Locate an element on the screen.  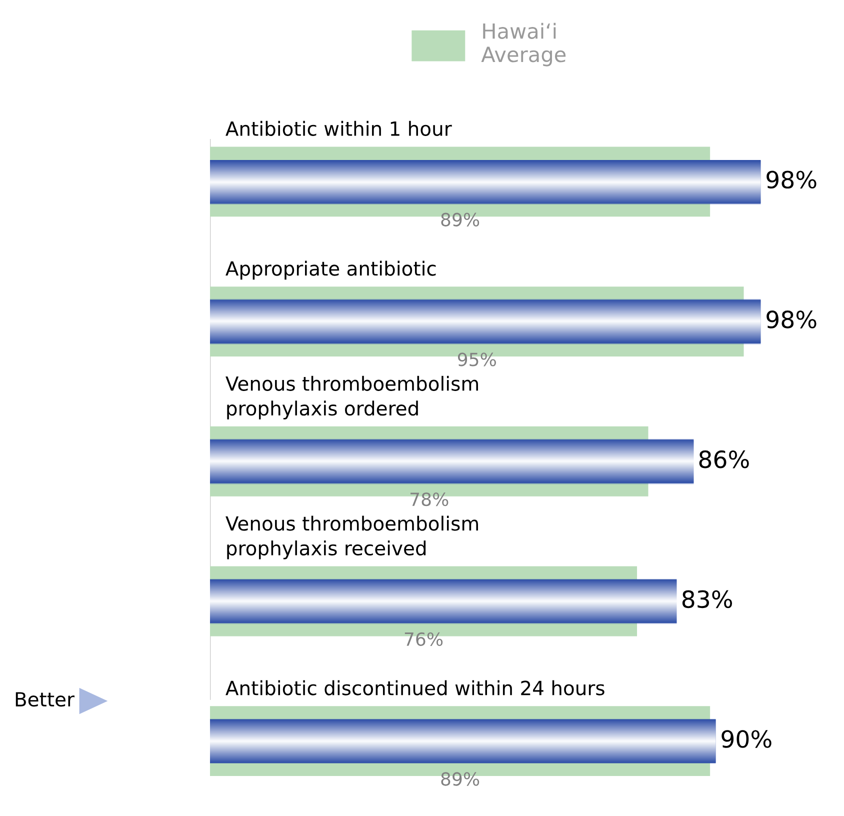
y-tick-label: Antibiotic within 1 hour is located at coordinates (339, 128).